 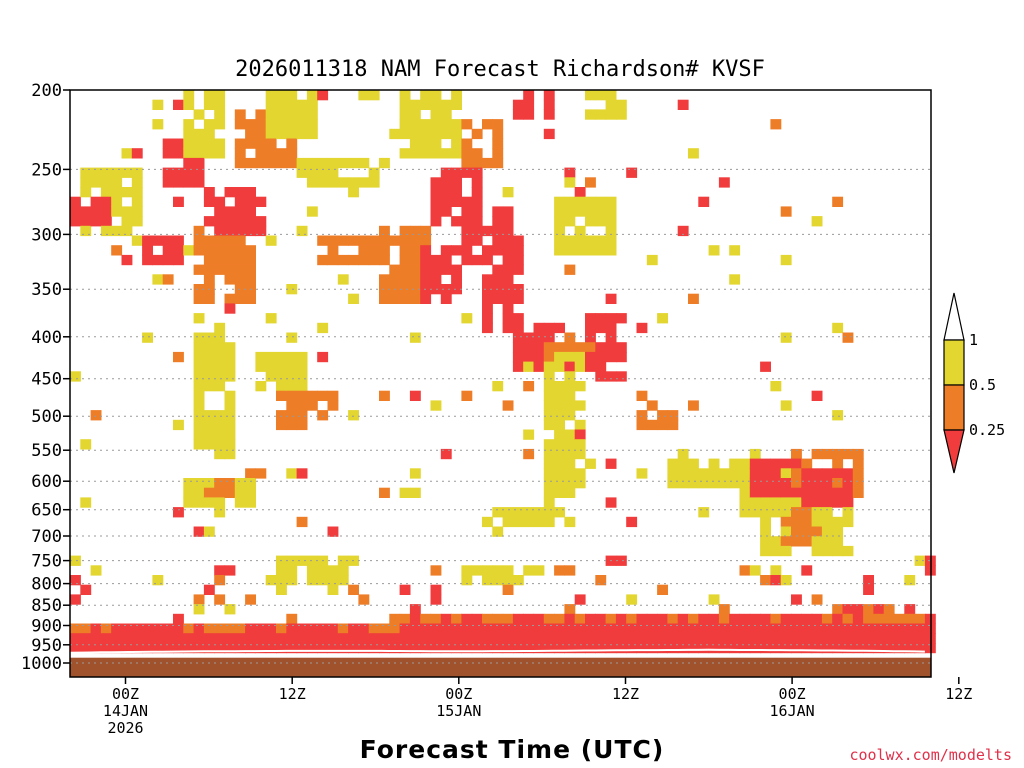 What do you see at coordinates (458, 694) in the screenshot?
I see `x-tick-label: 00Z` at bounding box center [458, 694].